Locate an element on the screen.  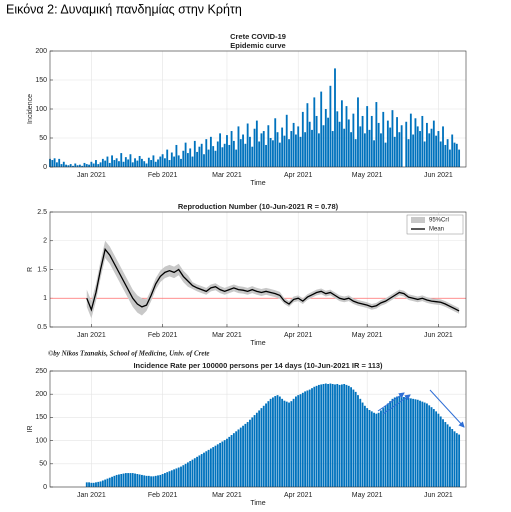
x-tick-label: Jan 2021 is located at coordinates (91, 495).